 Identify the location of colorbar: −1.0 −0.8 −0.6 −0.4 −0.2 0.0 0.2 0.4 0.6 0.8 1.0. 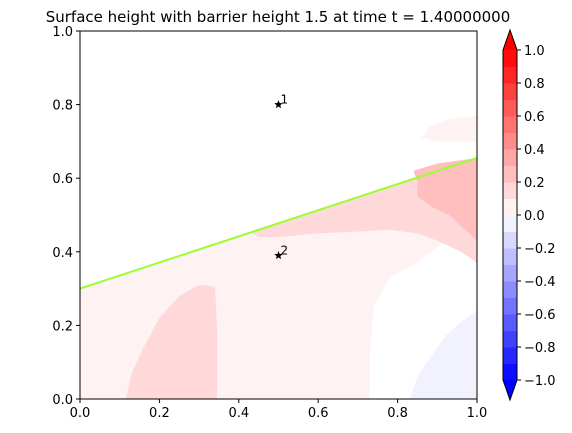
(529, 215).